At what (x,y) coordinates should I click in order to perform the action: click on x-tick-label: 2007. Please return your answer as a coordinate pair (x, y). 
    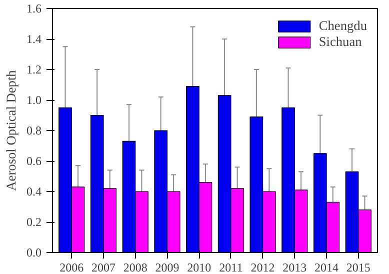
    Looking at the image, I should click on (103, 267).